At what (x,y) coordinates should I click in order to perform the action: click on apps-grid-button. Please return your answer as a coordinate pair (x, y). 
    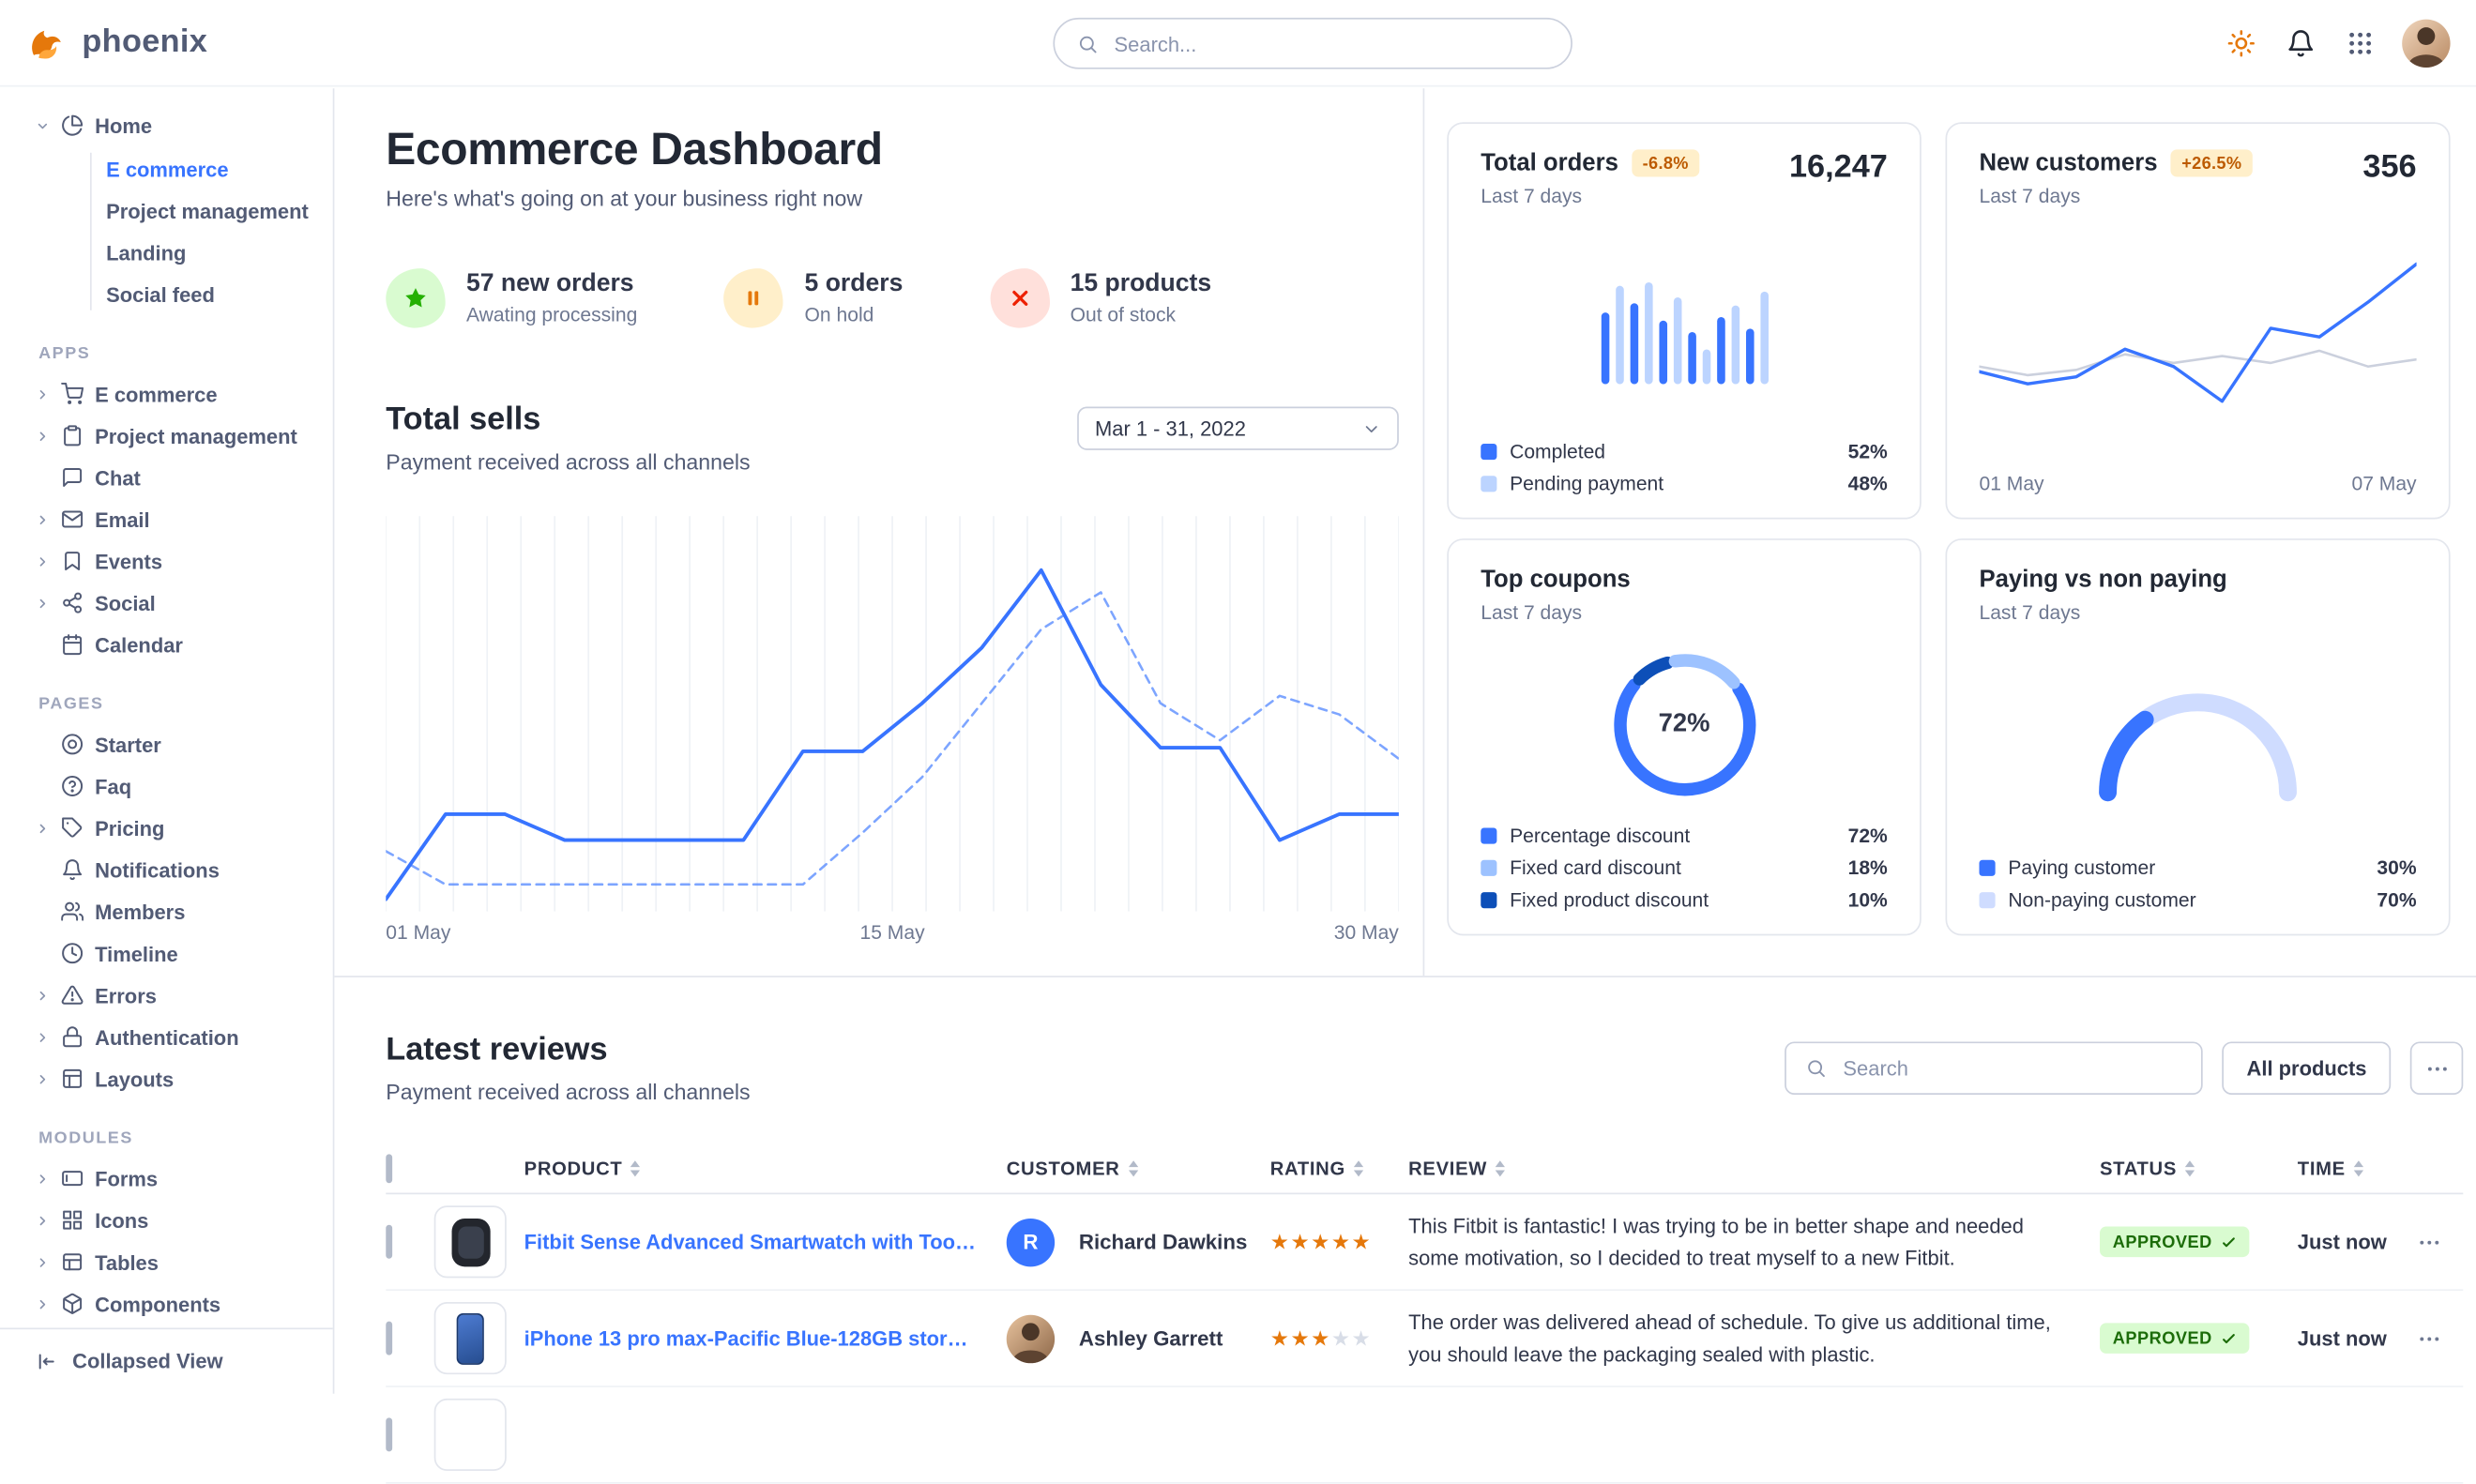
    Looking at the image, I should click on (2361, 43).